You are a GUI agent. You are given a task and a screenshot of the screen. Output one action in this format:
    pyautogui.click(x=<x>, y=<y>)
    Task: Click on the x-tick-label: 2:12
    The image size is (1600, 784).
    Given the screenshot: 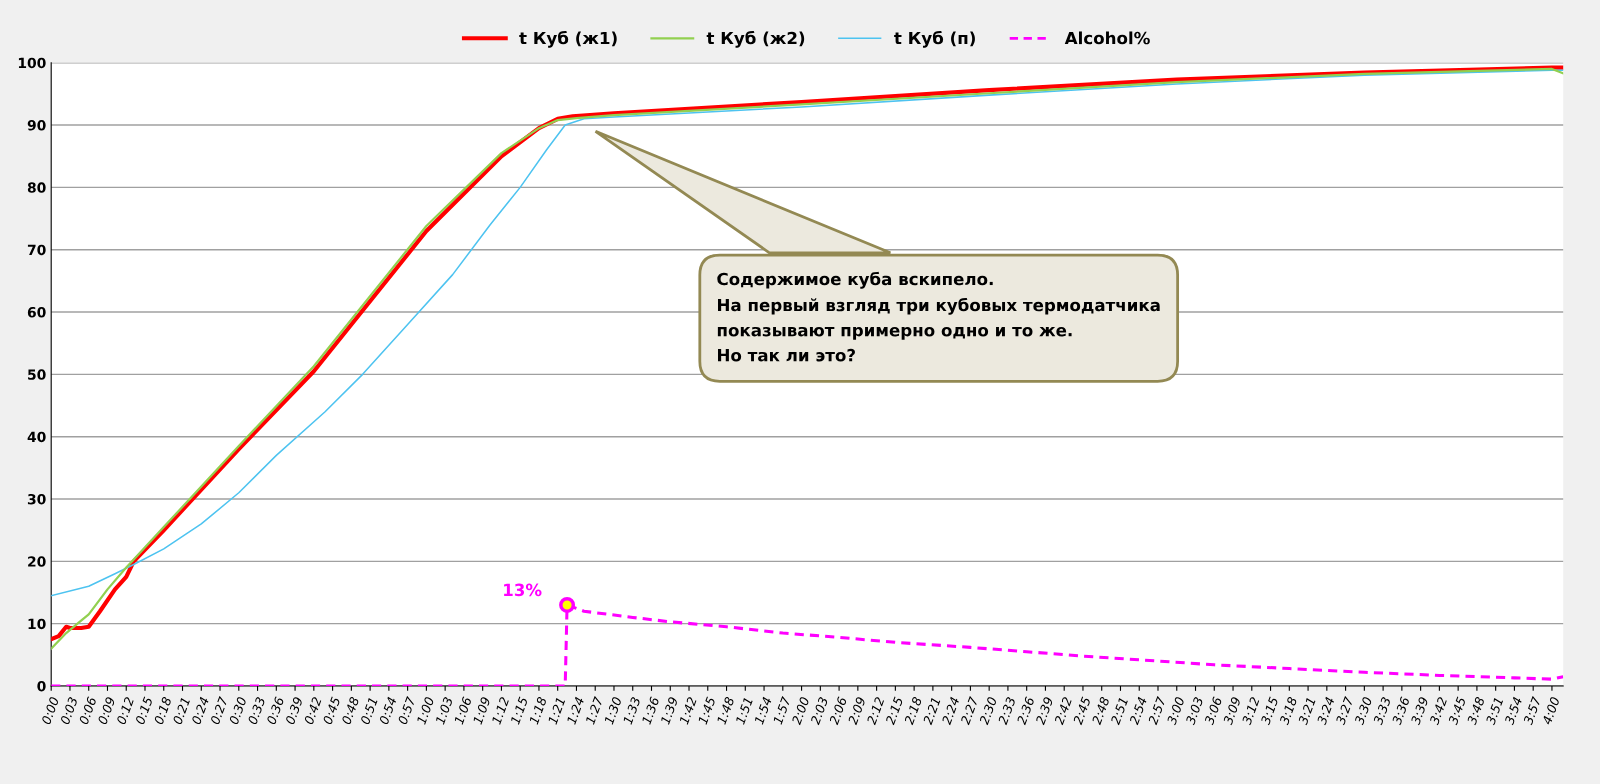 What is the action you would take?
    pyautogui.click(x=875, y=711)
    